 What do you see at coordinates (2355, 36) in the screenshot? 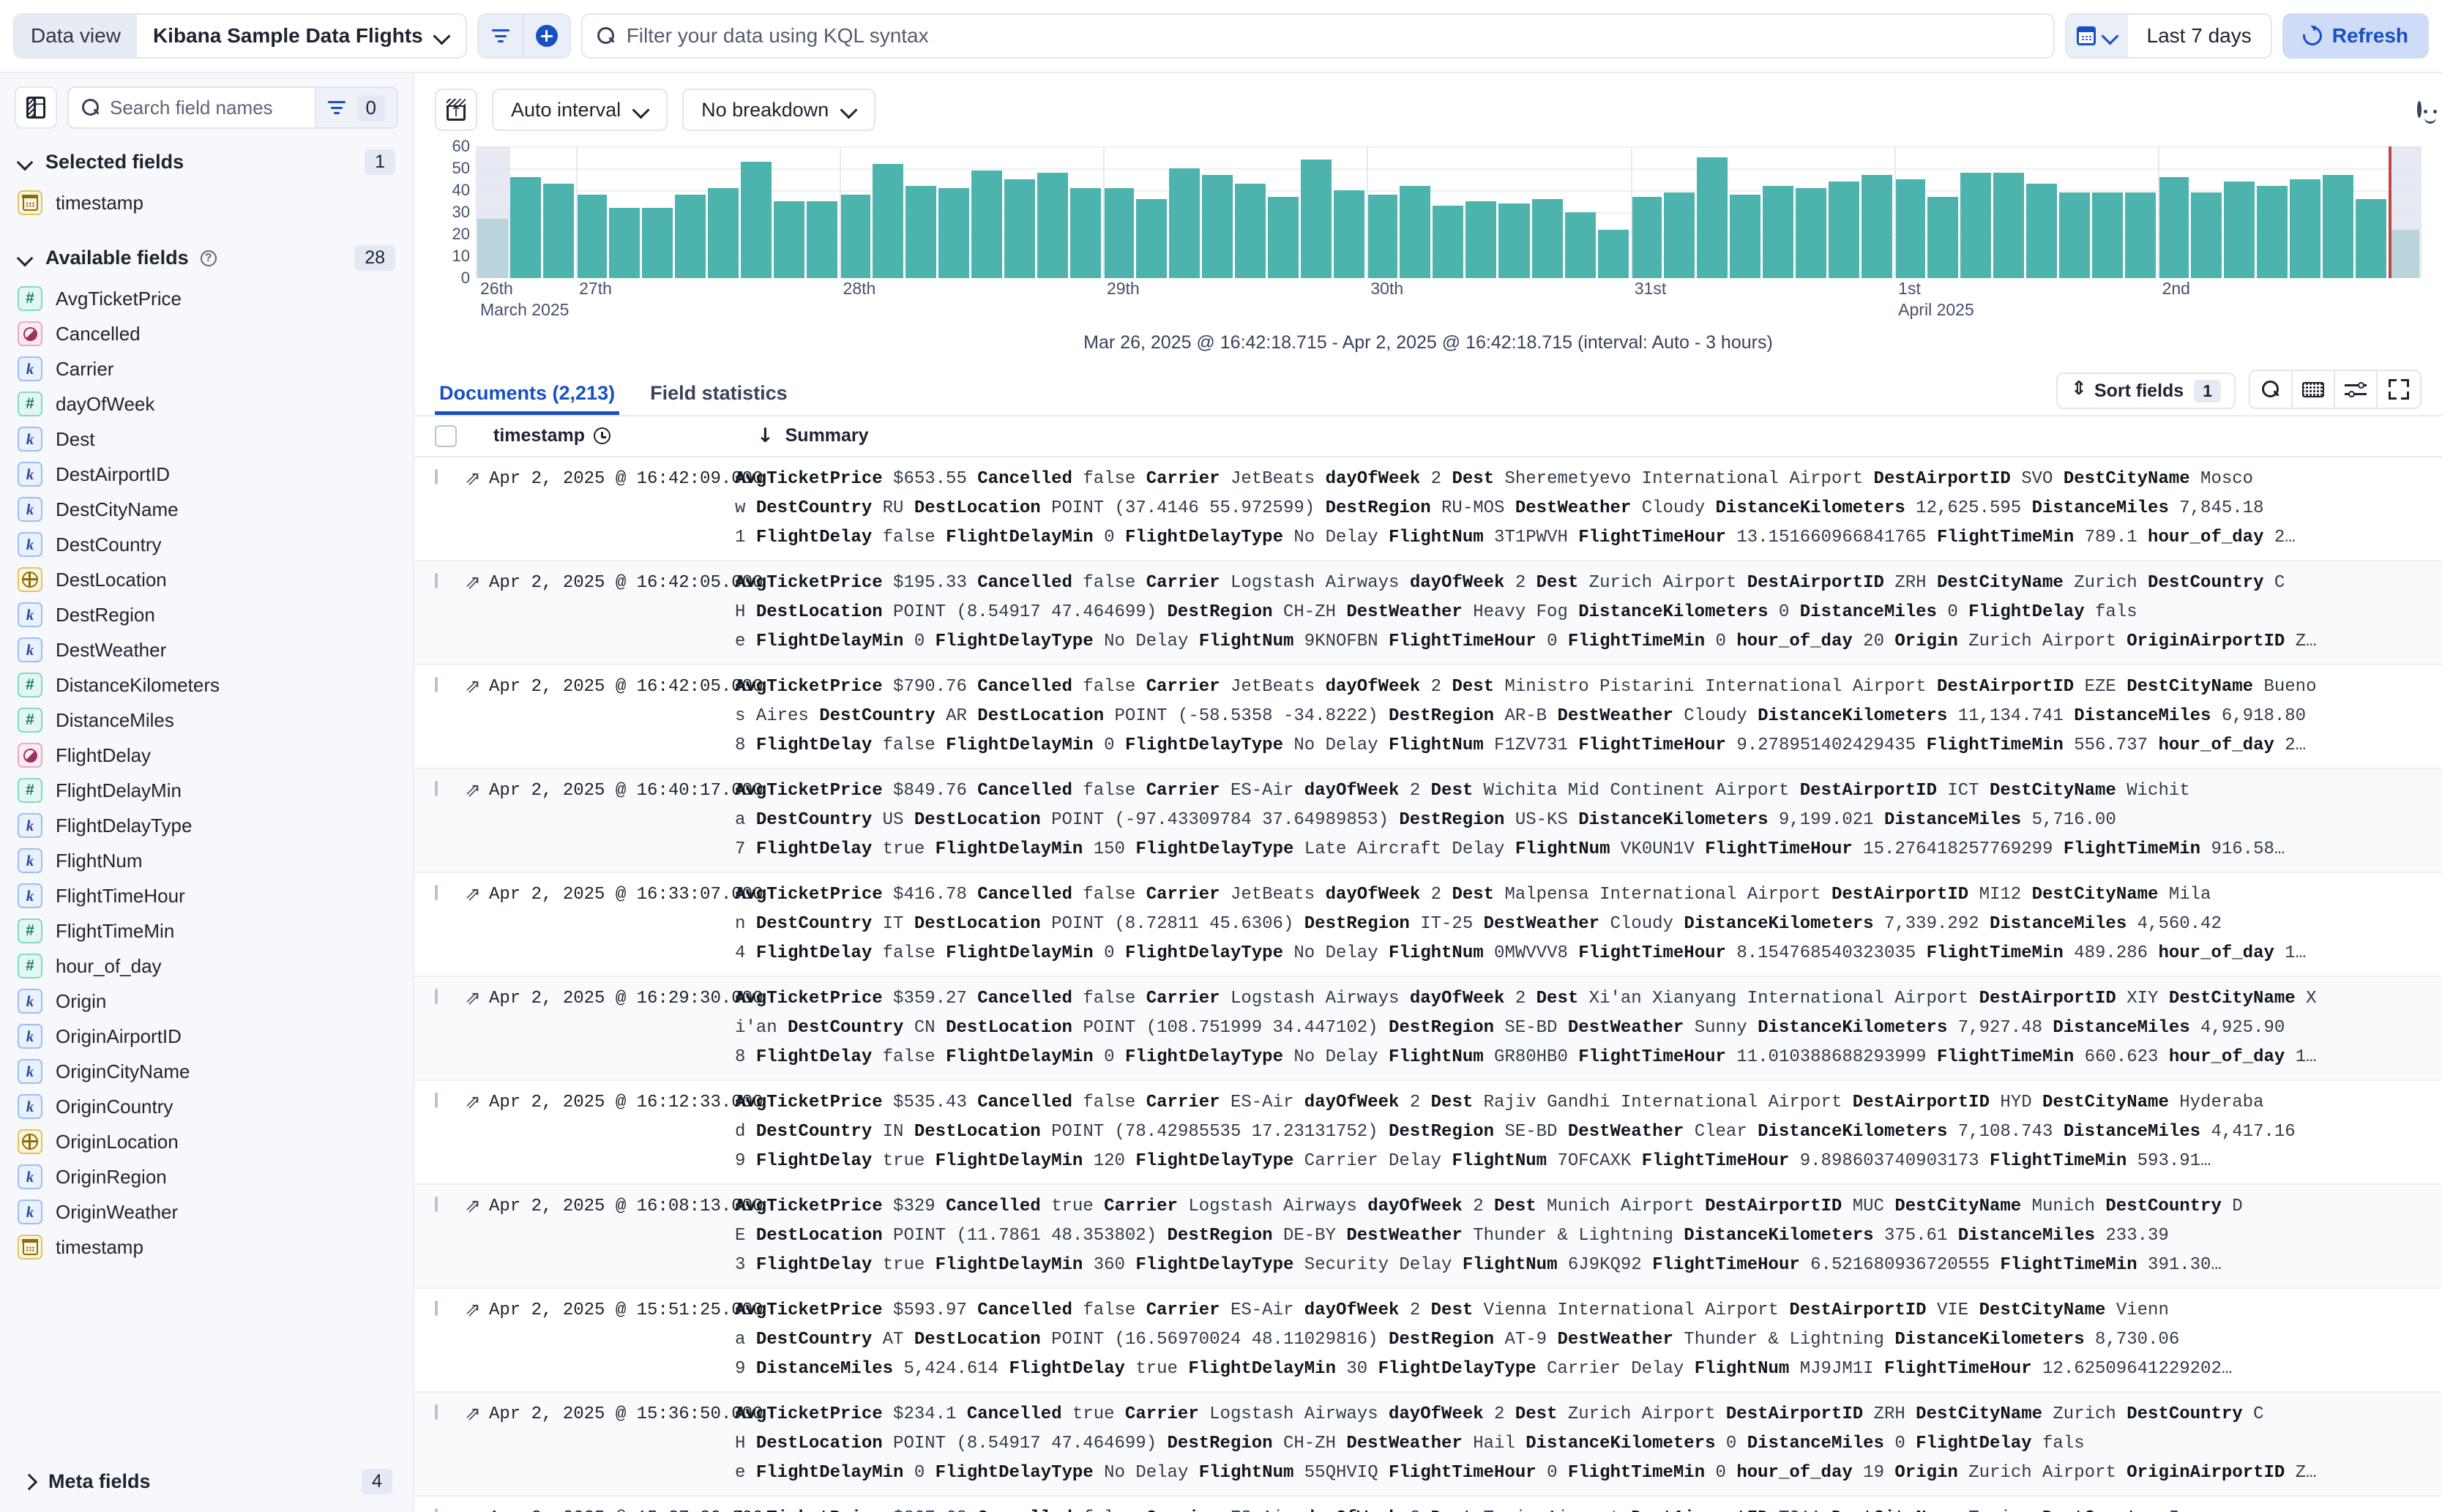
I see `refresh-button: Refresh` at bounding box center [2355, 36].